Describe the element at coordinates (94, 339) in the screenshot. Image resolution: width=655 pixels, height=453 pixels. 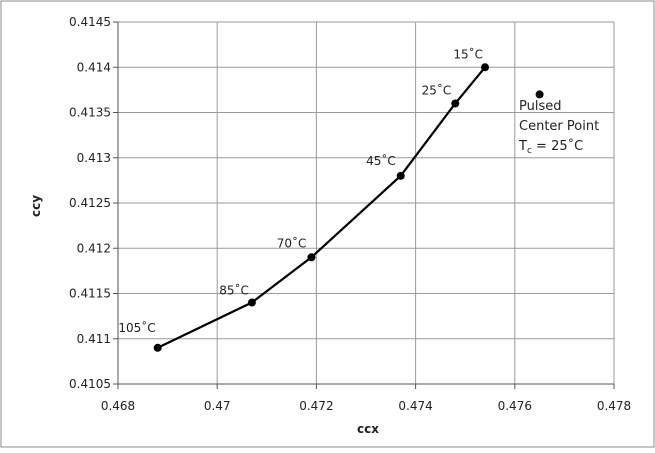
I see `y-tick-label: 0.411` at that location.